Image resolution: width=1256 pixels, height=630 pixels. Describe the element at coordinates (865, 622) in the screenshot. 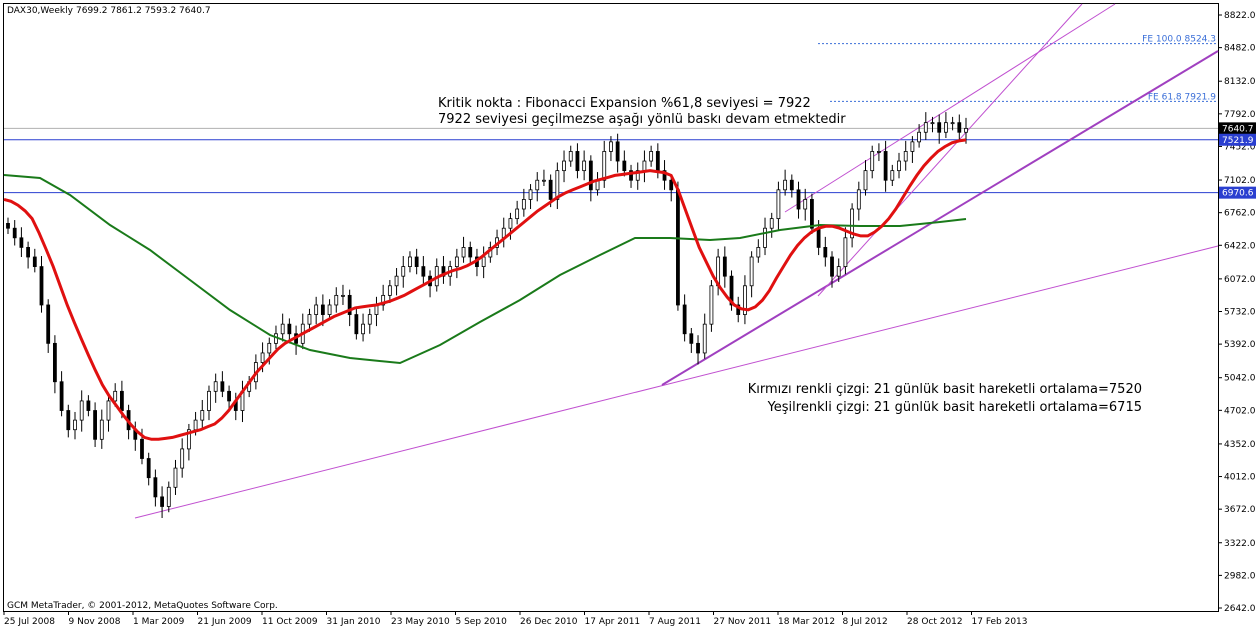

I see `x-tick-label-13: 8 Jul 2012` at that location.